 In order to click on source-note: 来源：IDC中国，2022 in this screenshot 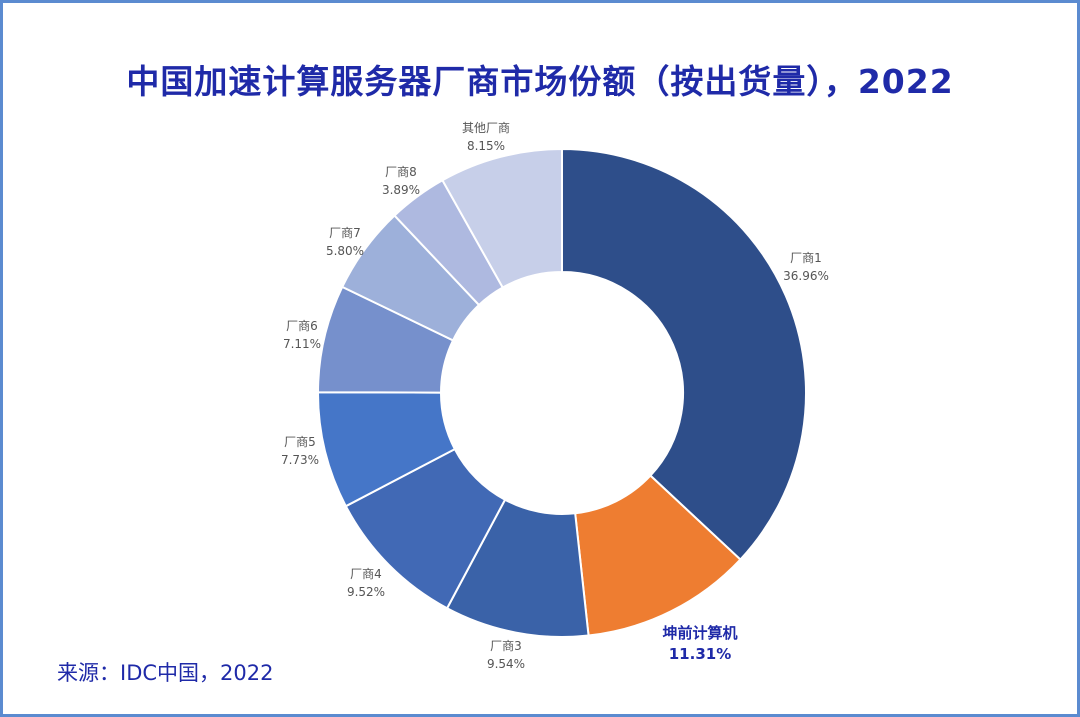, I will do `click(165, 673)`.